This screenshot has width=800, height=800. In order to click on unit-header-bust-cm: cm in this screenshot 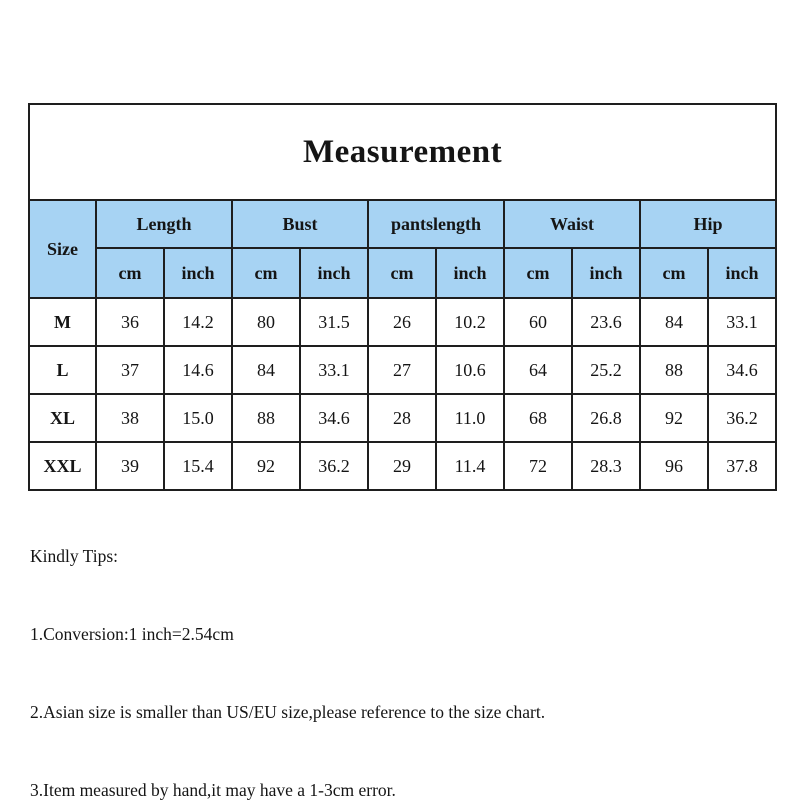, I will do `click(266, 273)`.